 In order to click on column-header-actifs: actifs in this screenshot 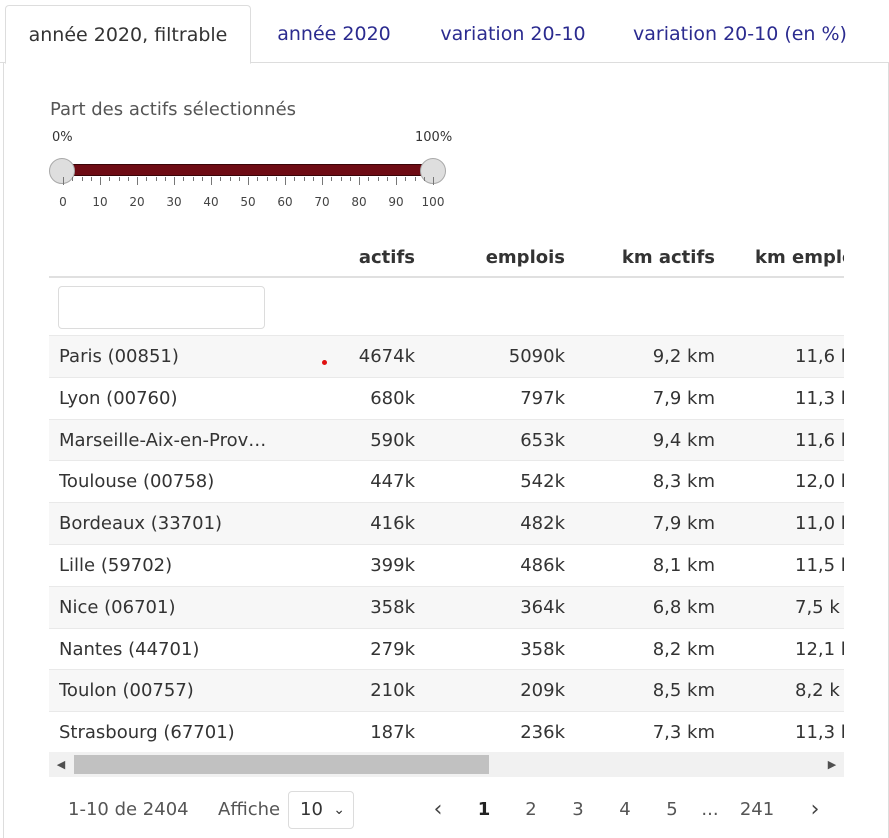, I will do `click(386, 257)`.